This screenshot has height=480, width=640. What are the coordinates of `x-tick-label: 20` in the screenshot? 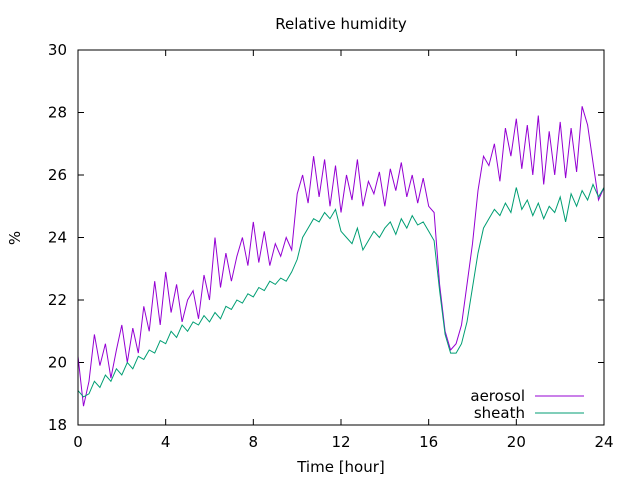 It's located at (516, 442).